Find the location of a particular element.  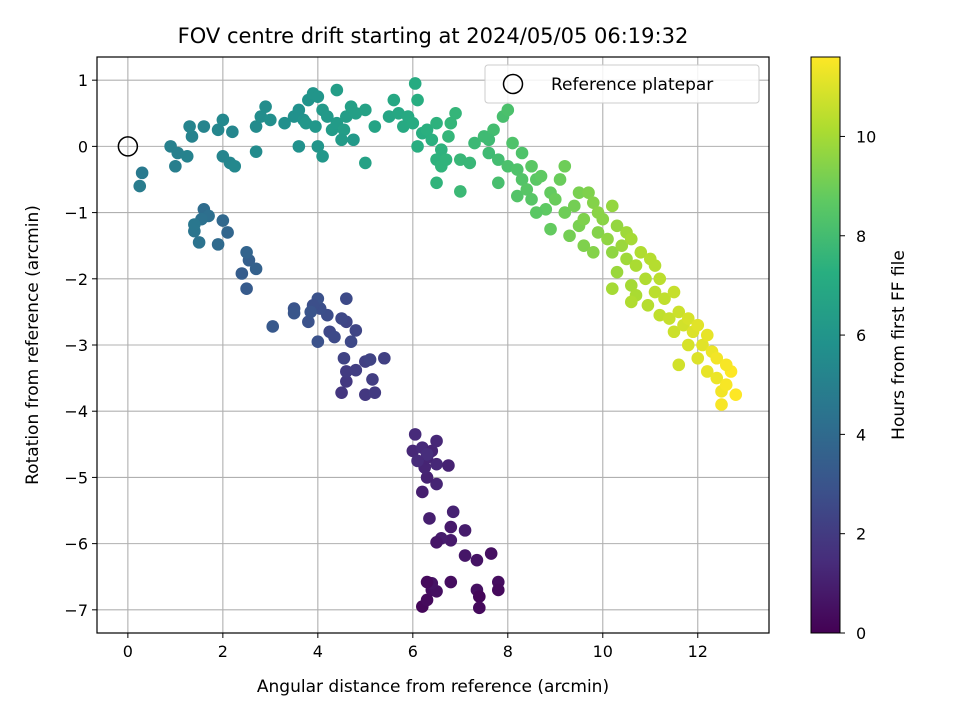

x-tick-label: 6 is located at coordinates (413, 651).